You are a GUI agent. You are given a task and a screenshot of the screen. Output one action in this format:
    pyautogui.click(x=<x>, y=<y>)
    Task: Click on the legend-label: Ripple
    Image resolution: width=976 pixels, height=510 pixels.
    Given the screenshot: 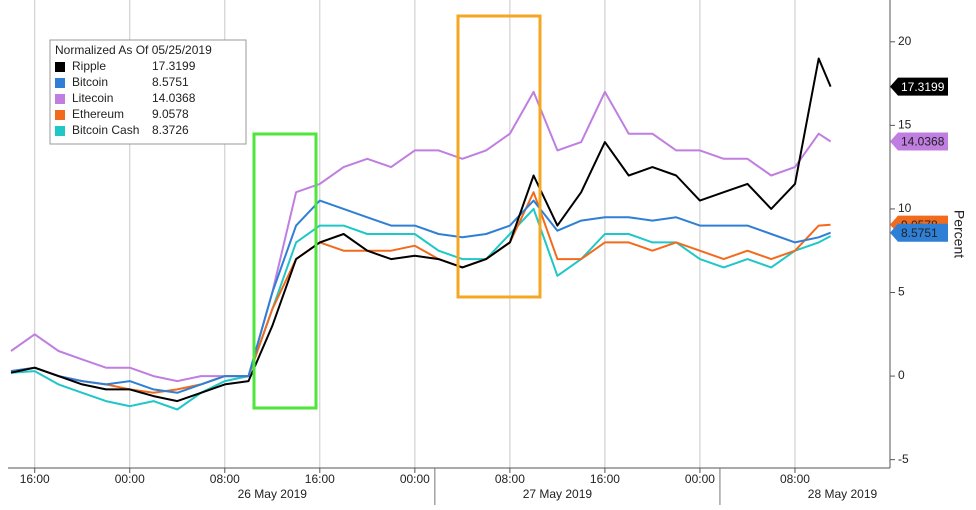 What is the action you would take?
    pyautogui.click(x=89, y=66)
    